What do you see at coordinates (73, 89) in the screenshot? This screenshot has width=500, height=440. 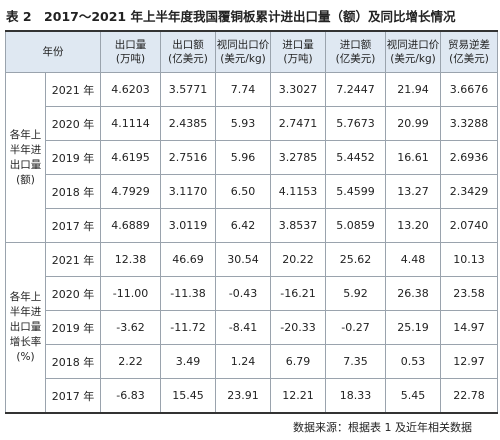 I see `year-cell: 2021 年` at bounding box center [73, 89].